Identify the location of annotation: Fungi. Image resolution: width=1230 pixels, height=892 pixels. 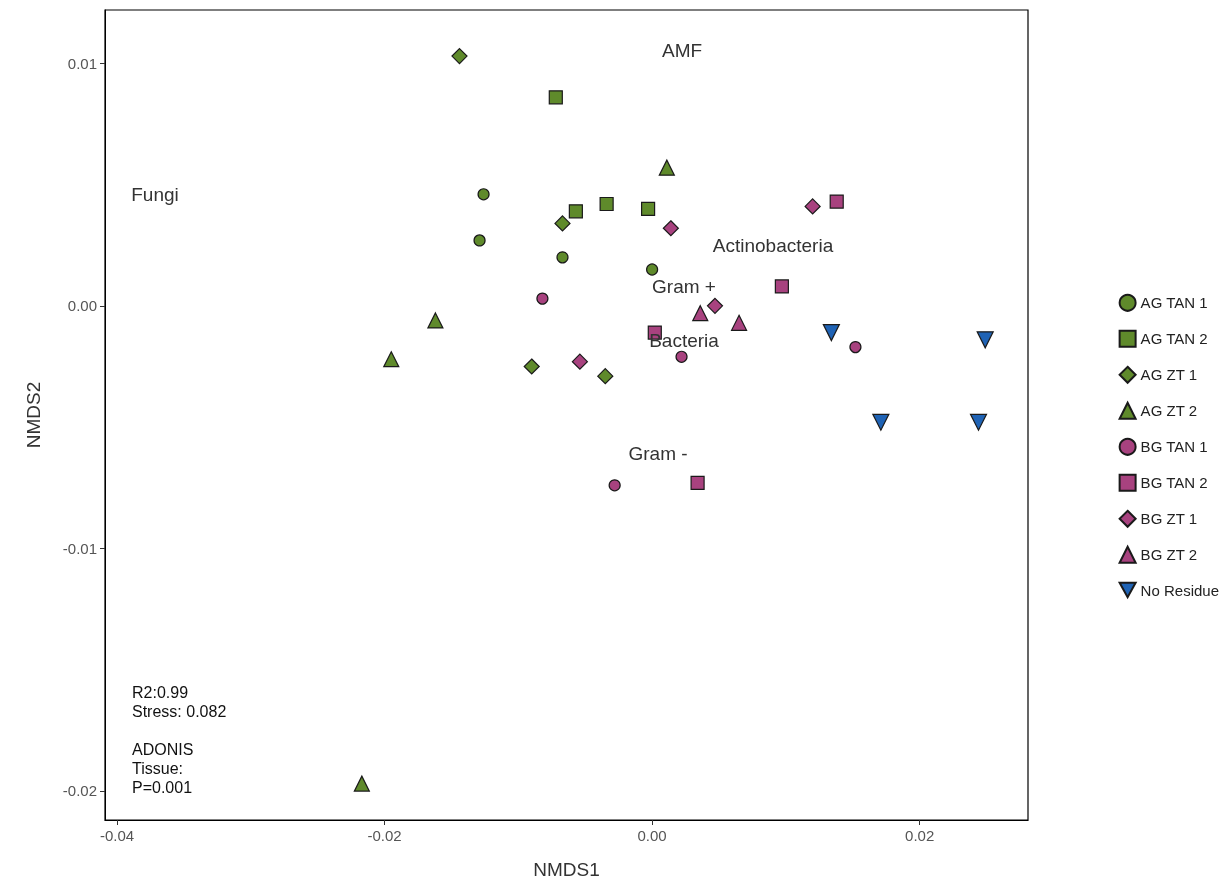
(155, 194).